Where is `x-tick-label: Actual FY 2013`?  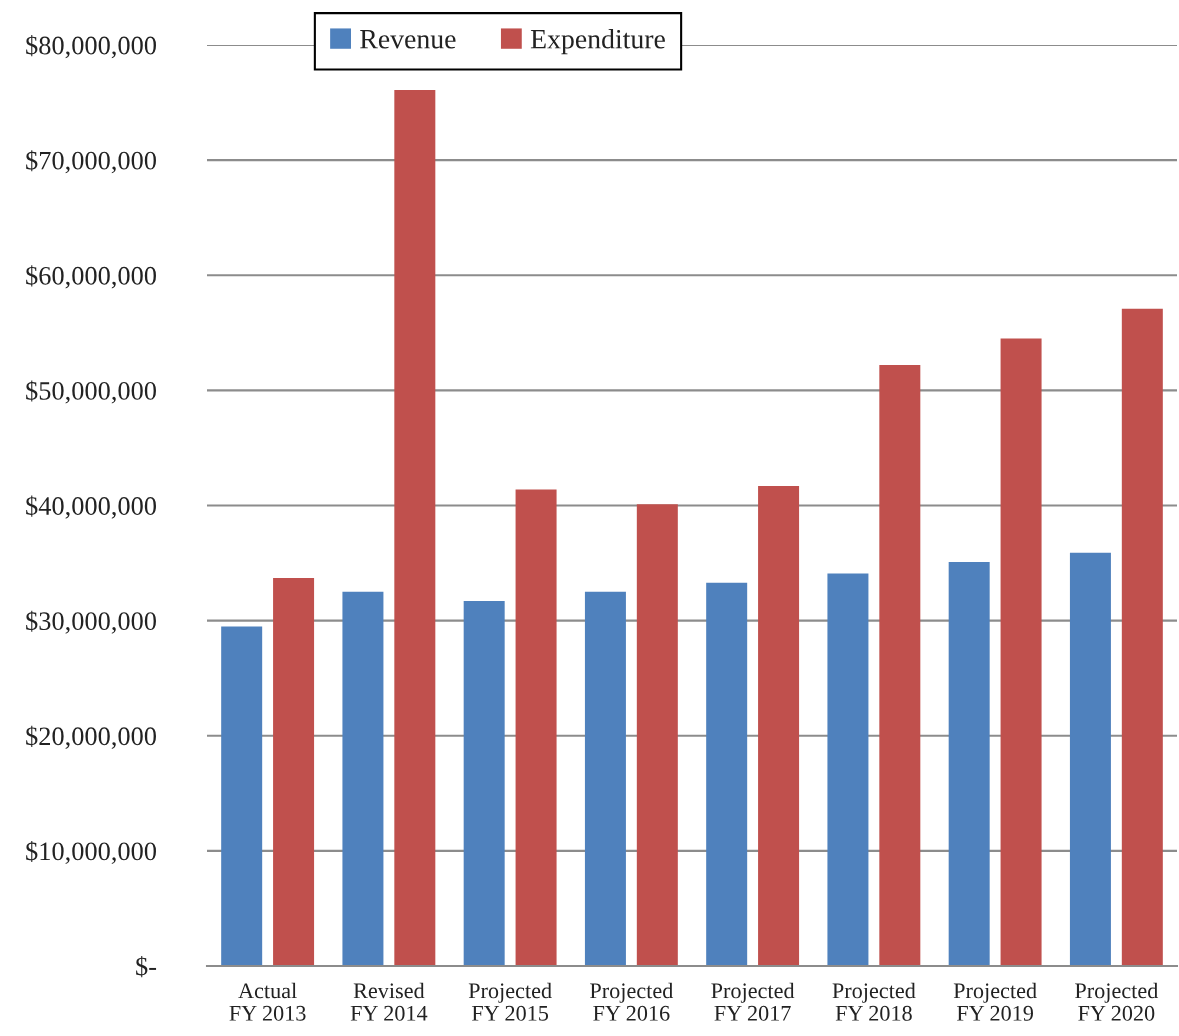
x-tick-label: Actual FY 2013 is located at coordinates (267, 1001).